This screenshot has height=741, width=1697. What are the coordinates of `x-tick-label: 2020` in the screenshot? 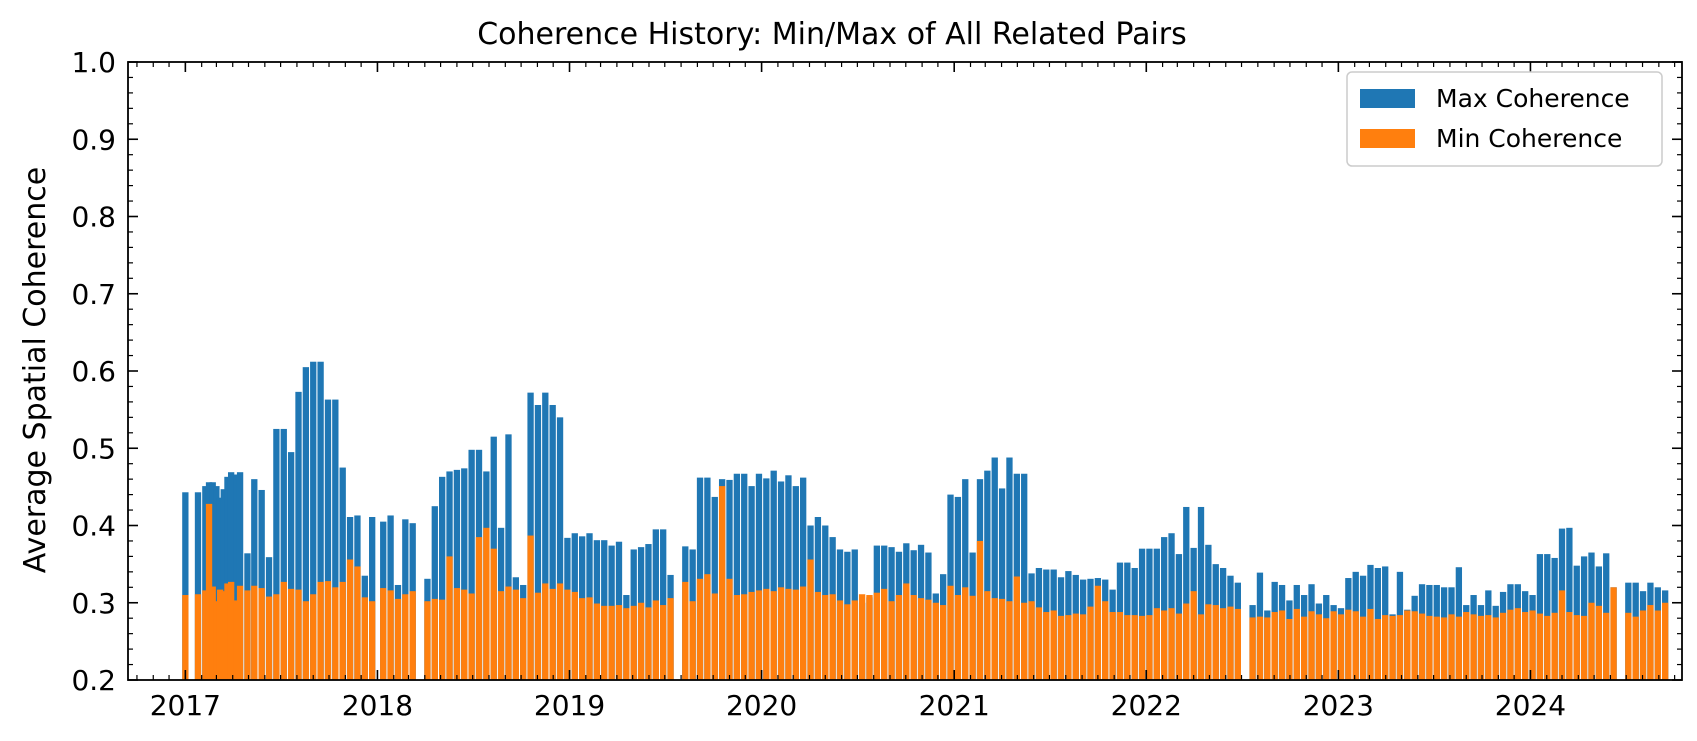 It's located at (761, 705).